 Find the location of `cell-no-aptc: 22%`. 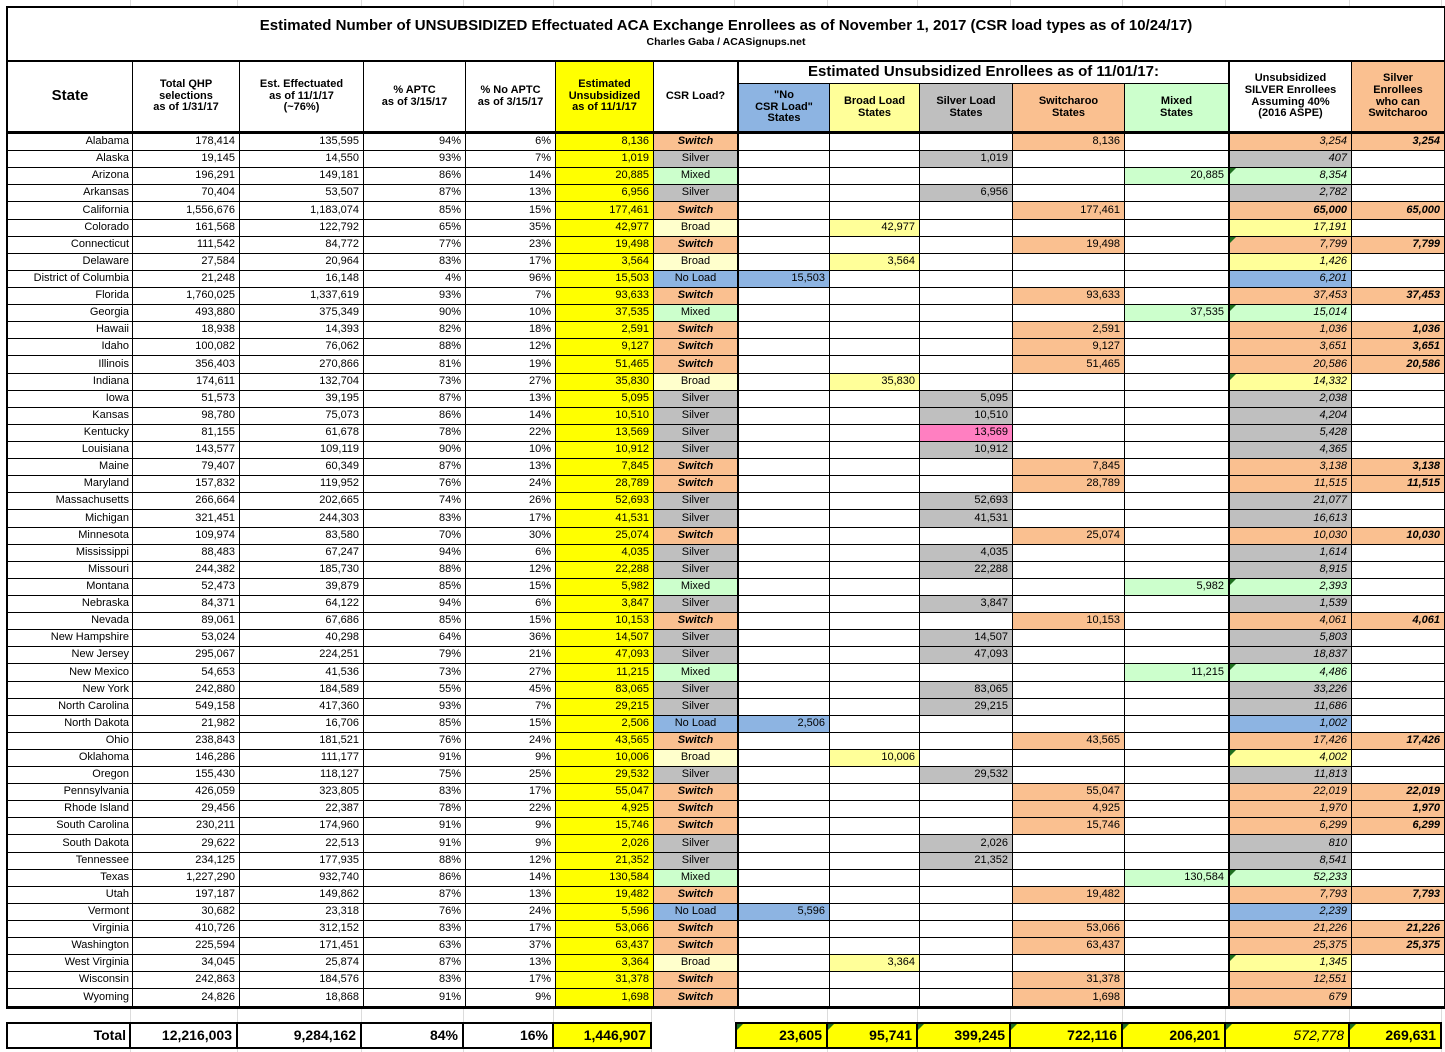

cell-no-aptc: 22% is located at coordinates (511, 810).